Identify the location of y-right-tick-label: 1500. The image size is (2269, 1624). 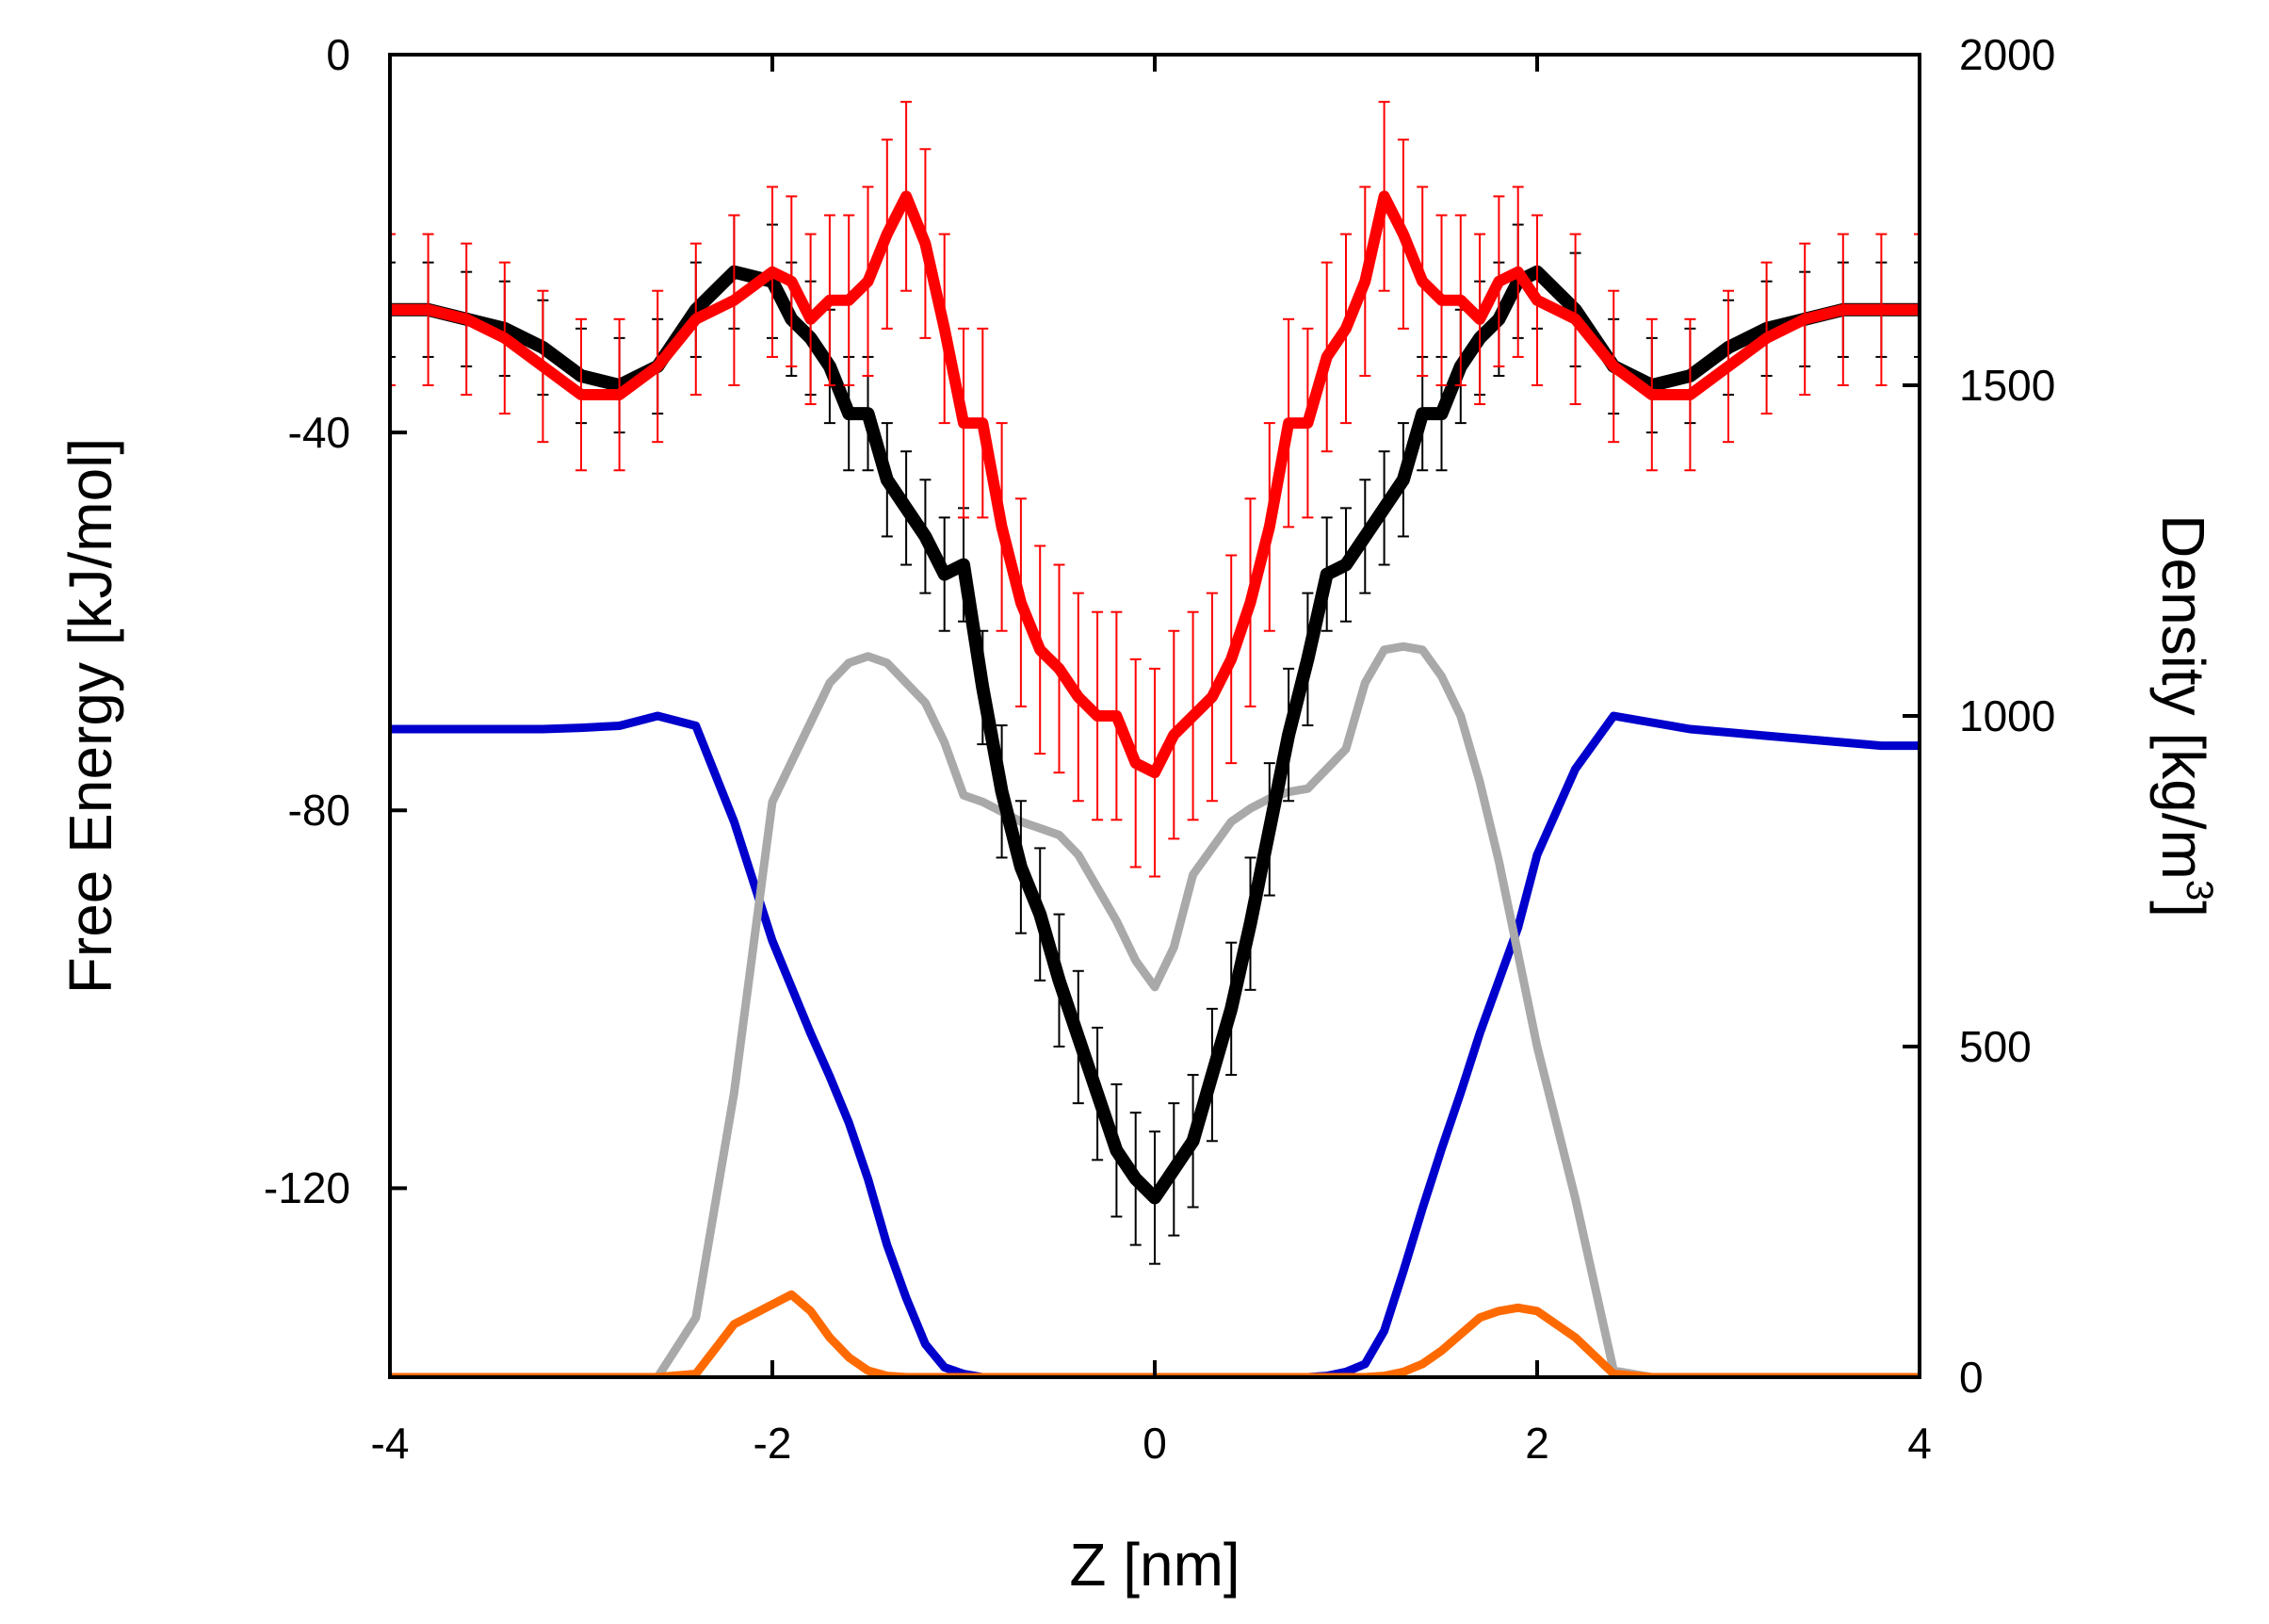
(2007, 385).